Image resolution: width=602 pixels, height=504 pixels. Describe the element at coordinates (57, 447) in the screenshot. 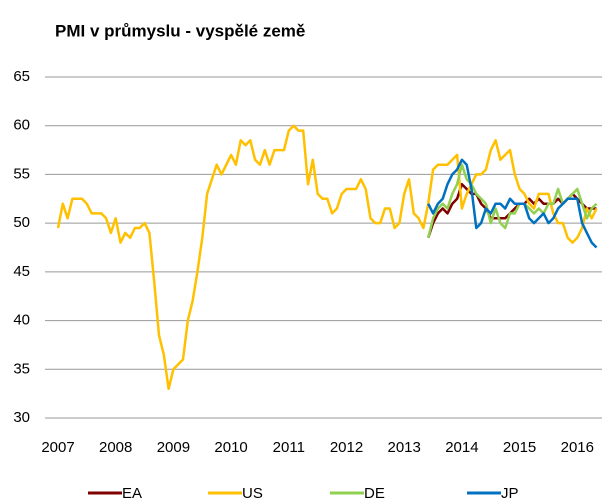

I see `x-tick-label: 2007` at that location.